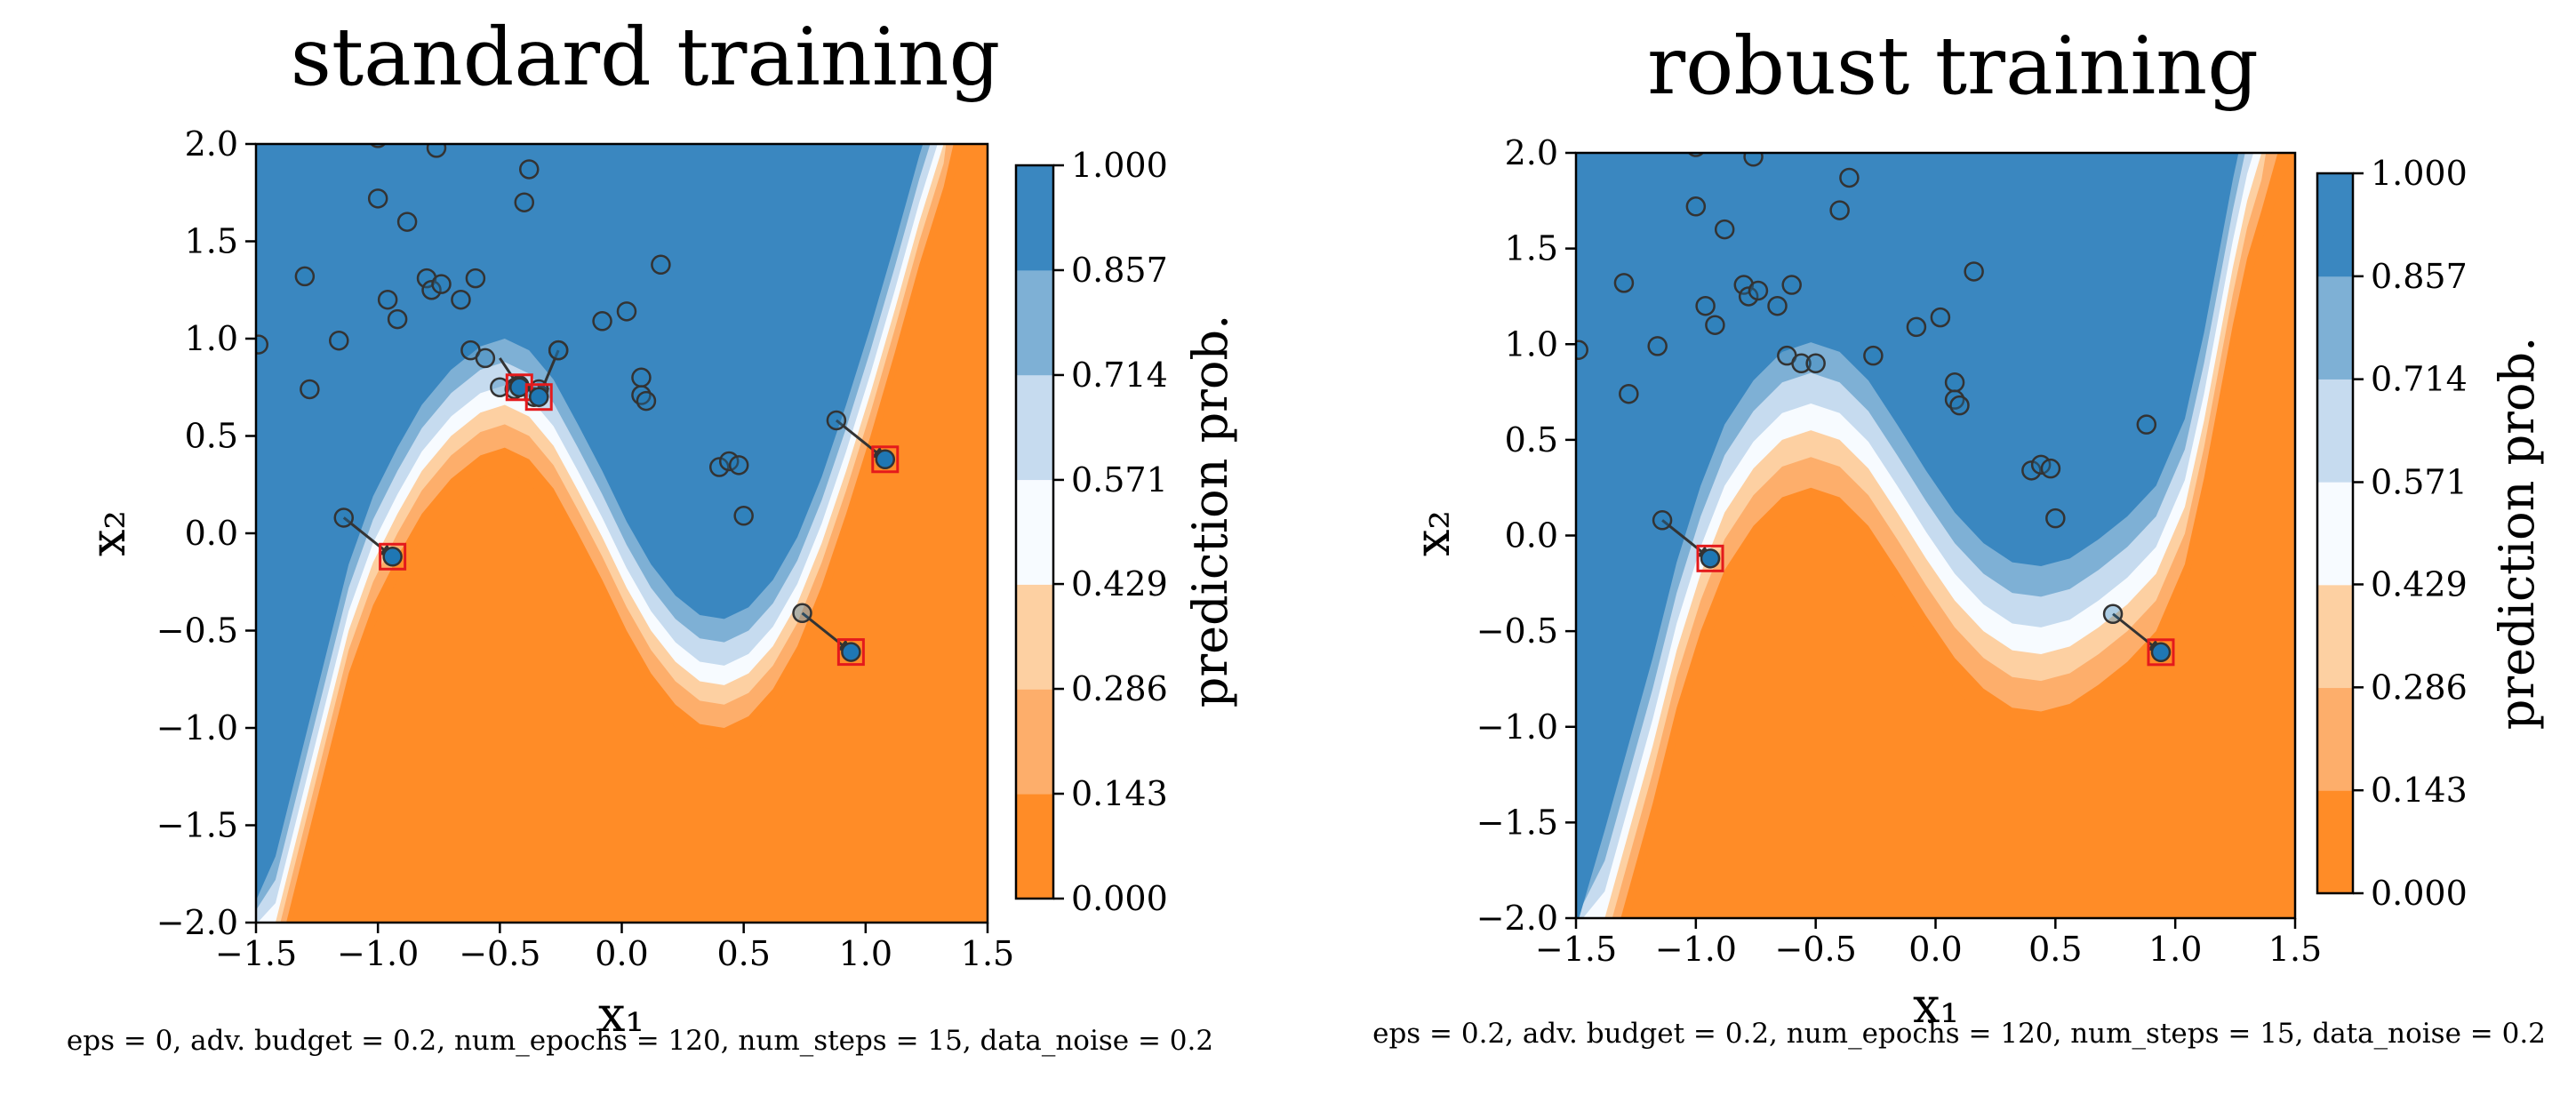  I want to click on y-axis-label: x₂, so click(108, 533).